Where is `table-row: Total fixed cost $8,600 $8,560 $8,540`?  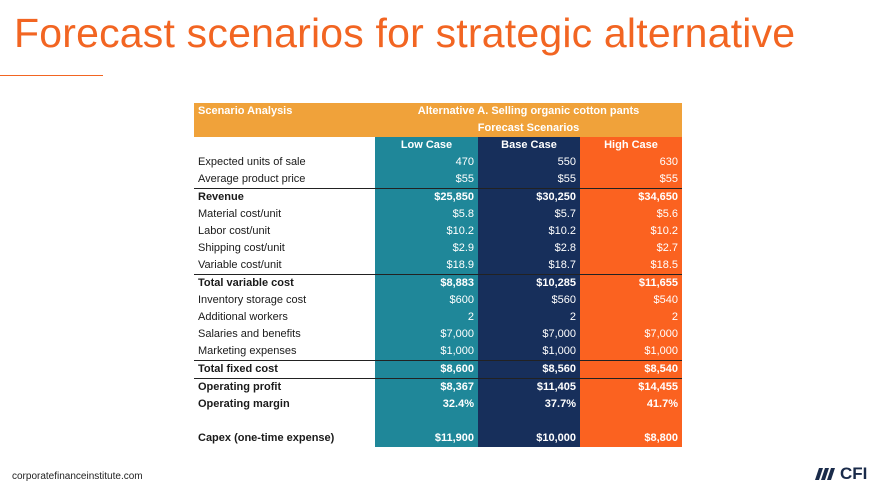 table-row: Total fixed cost $8,600 $8,560 $8,540 is located at coordinates (438, 369).